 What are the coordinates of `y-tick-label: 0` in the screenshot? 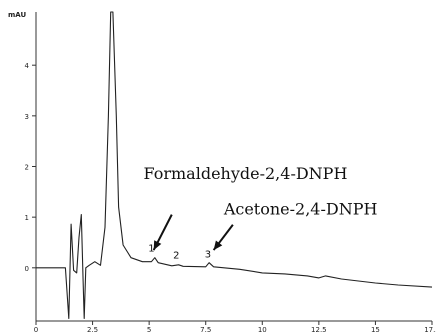 It's located at (27, 269).